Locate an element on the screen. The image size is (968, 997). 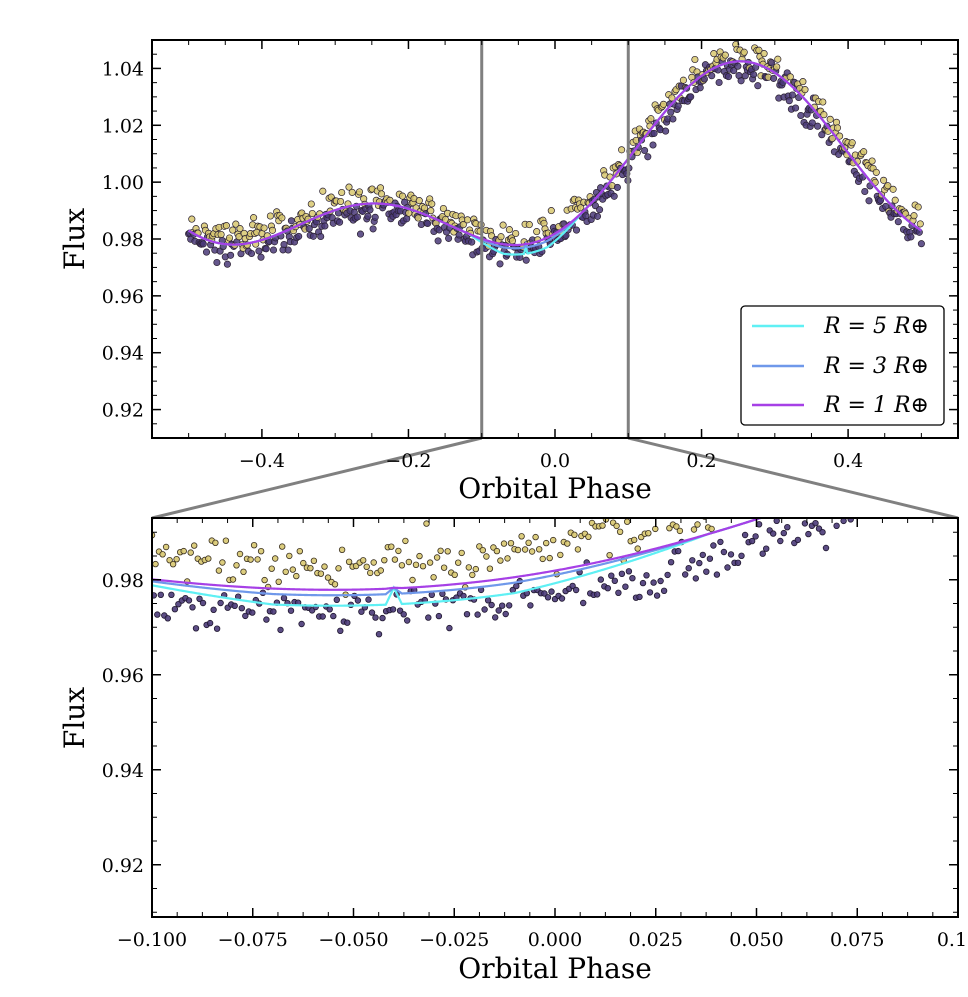
full-phase-x-tick-label: 0.2 is located at coordinates (701, 461).